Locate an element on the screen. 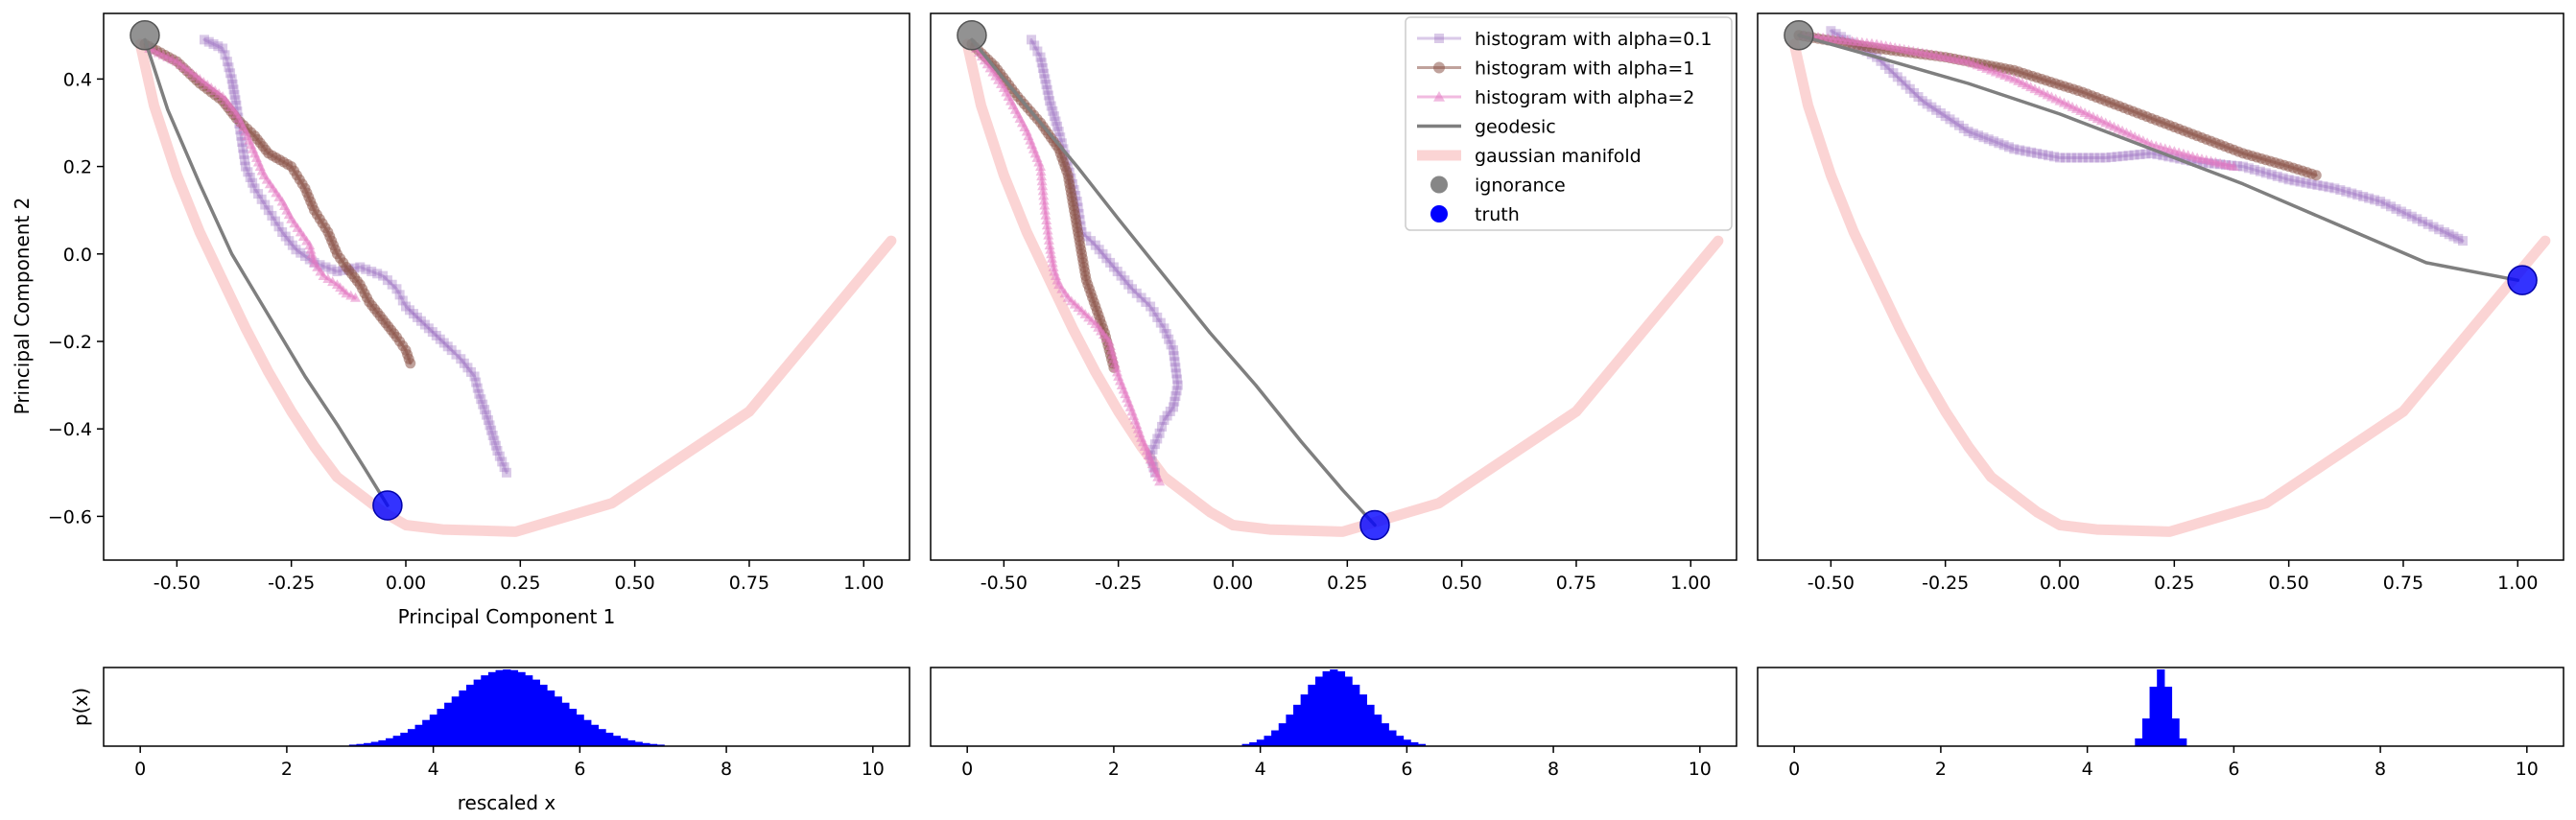 This screenshot has width=2576, height=820. y-tick-label: −0.4 is located at coordinates (70, 429).